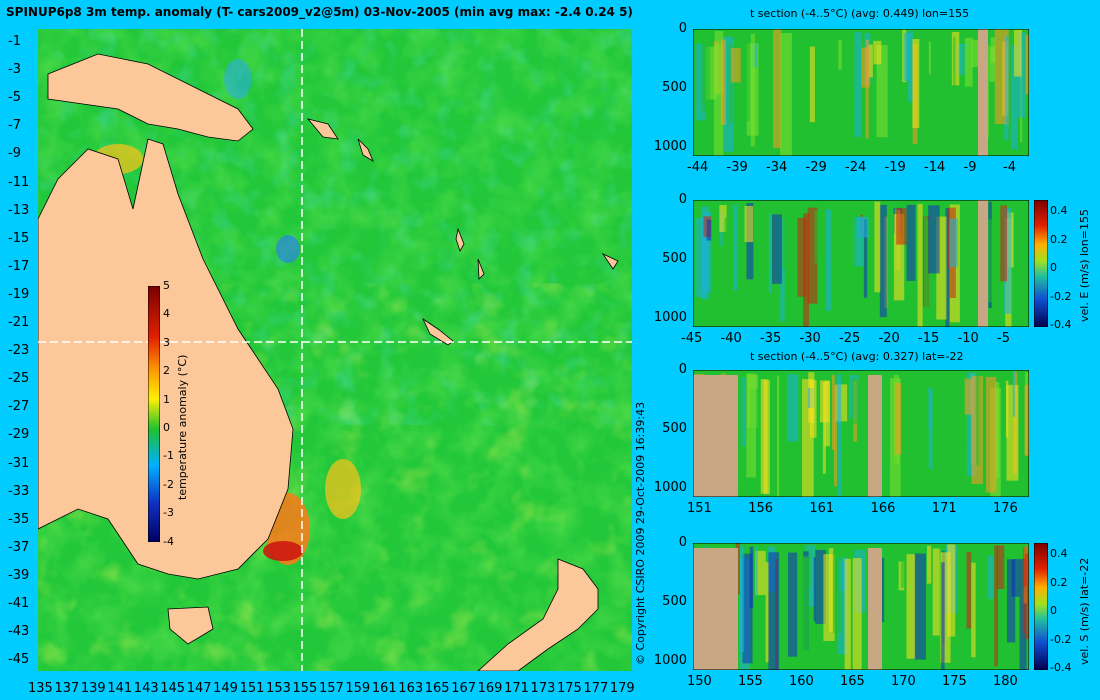 Image resolution: width=1100 pixels, height=700 pixels. Describe the element at coordinates (861, 92) in the screenshot. I see `section-plot` at that location.